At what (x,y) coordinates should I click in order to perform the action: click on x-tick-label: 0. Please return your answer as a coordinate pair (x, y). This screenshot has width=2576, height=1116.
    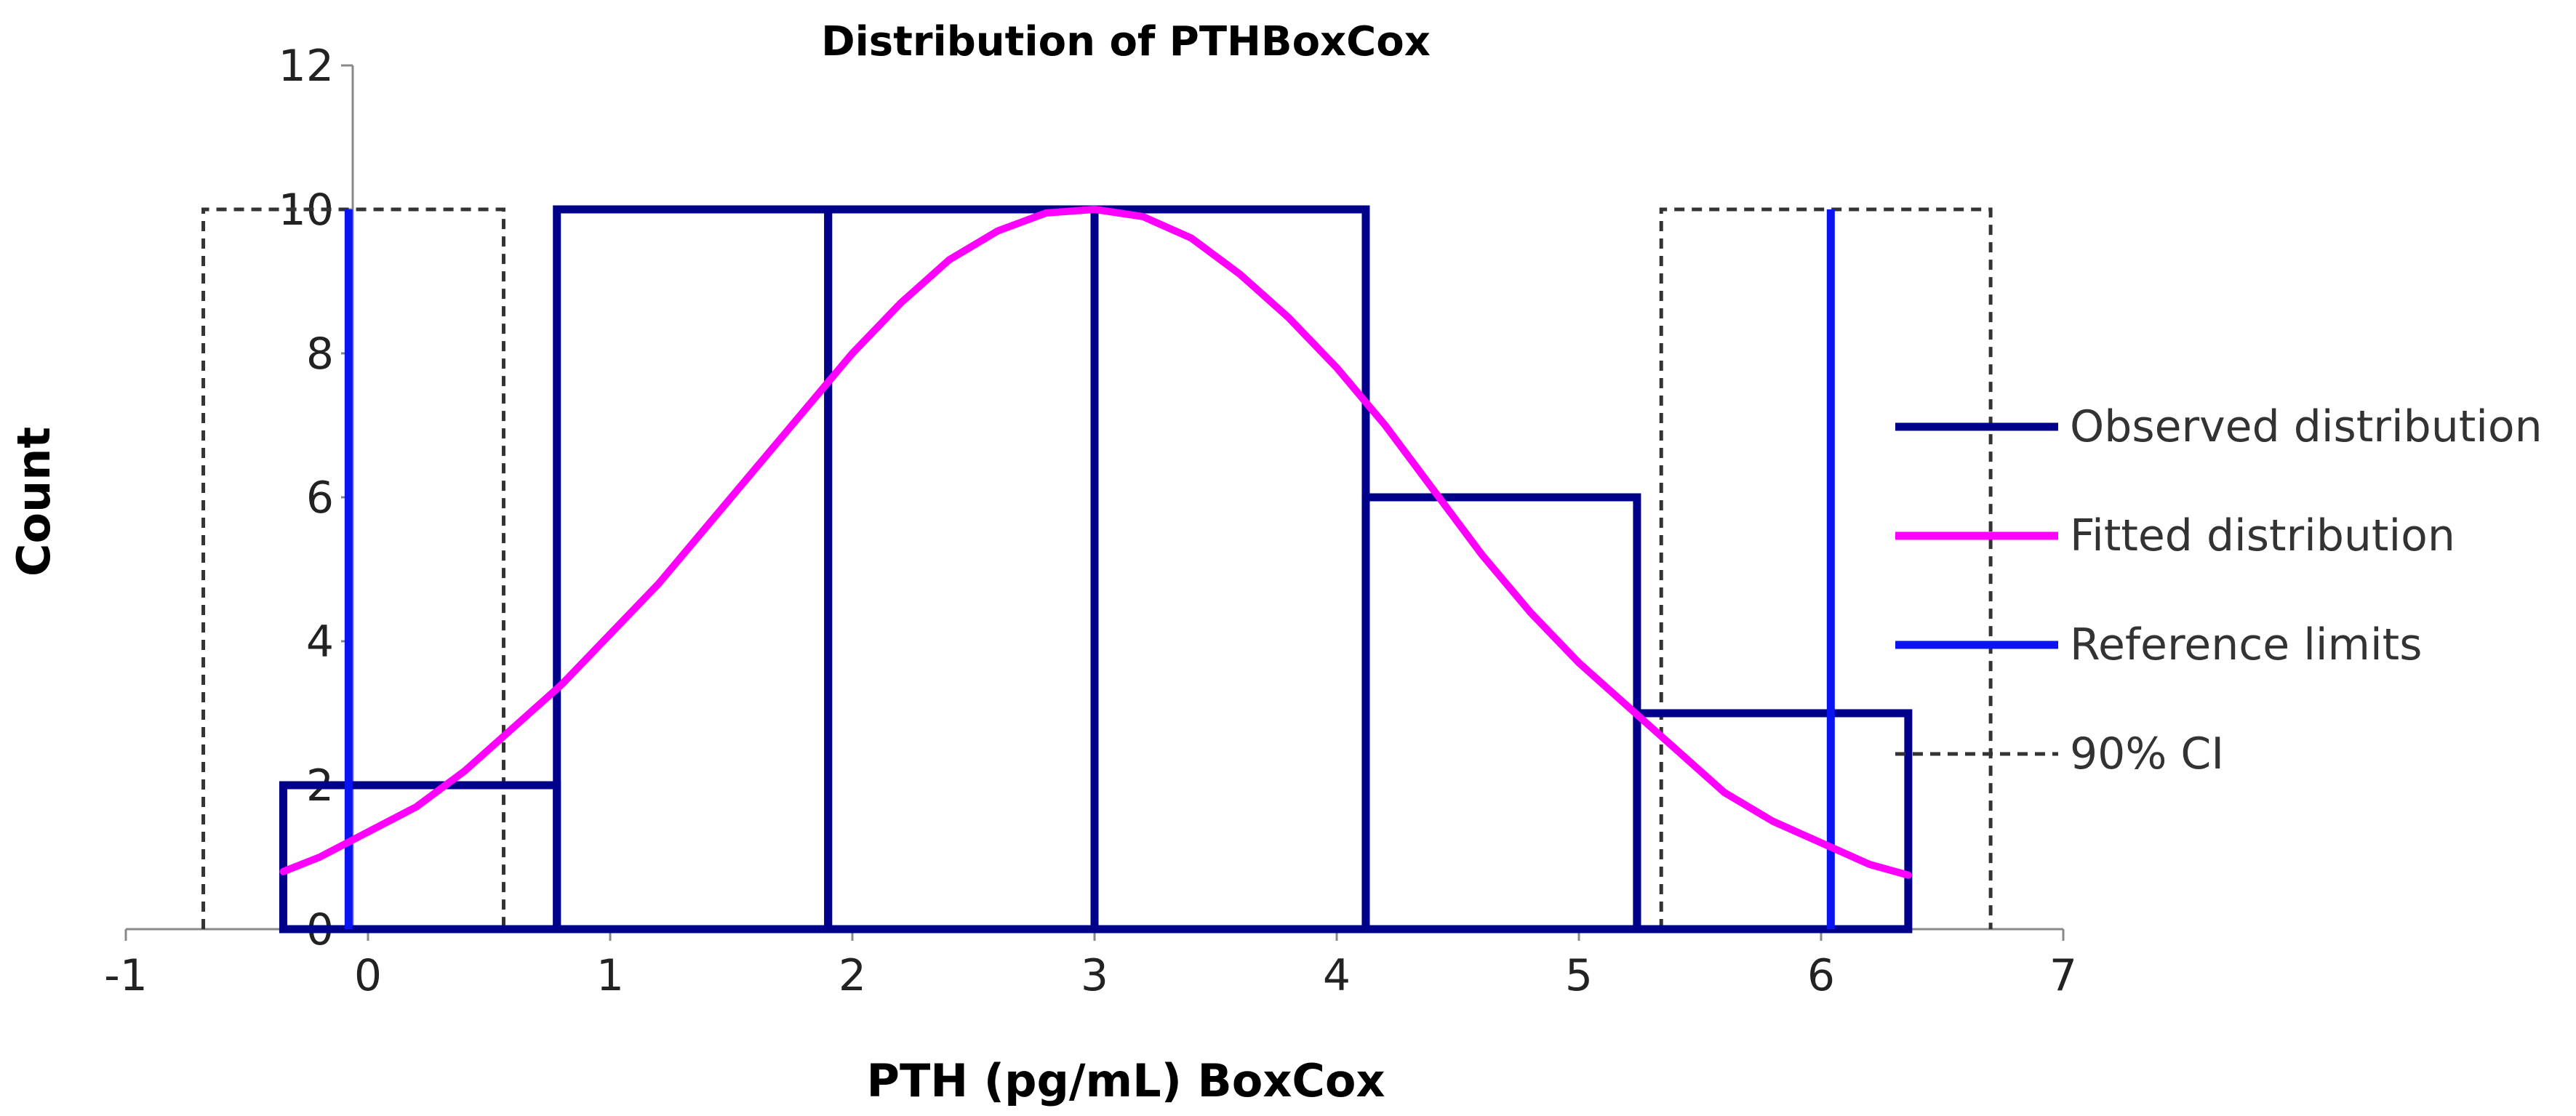
    Looking at the image, I should click on (368, 975).